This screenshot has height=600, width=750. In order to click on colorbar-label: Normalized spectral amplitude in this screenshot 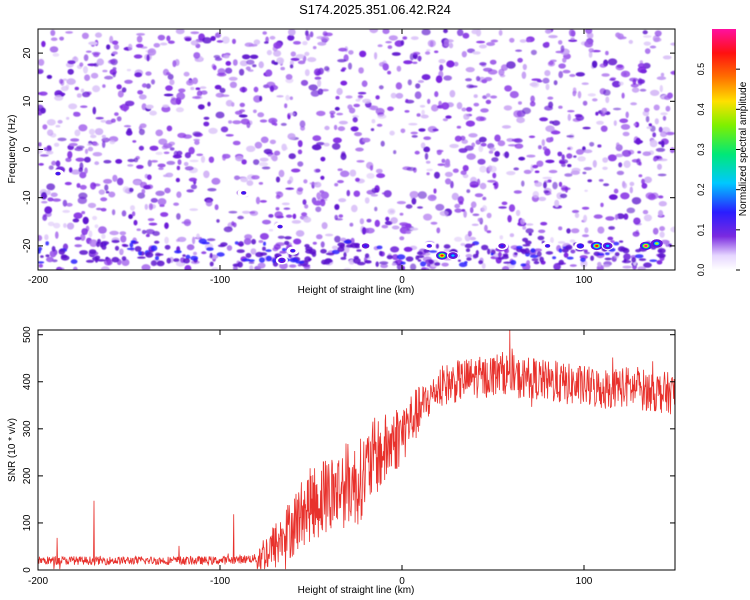, I will do `click(743, 148)`.